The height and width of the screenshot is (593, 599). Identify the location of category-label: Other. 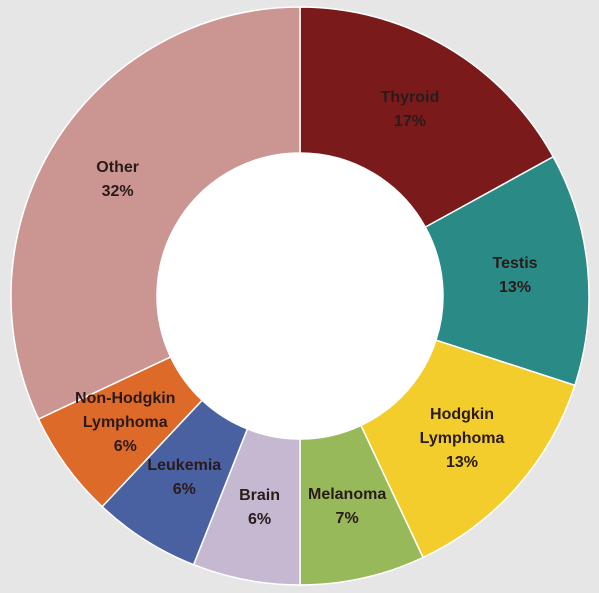
(117, 168).